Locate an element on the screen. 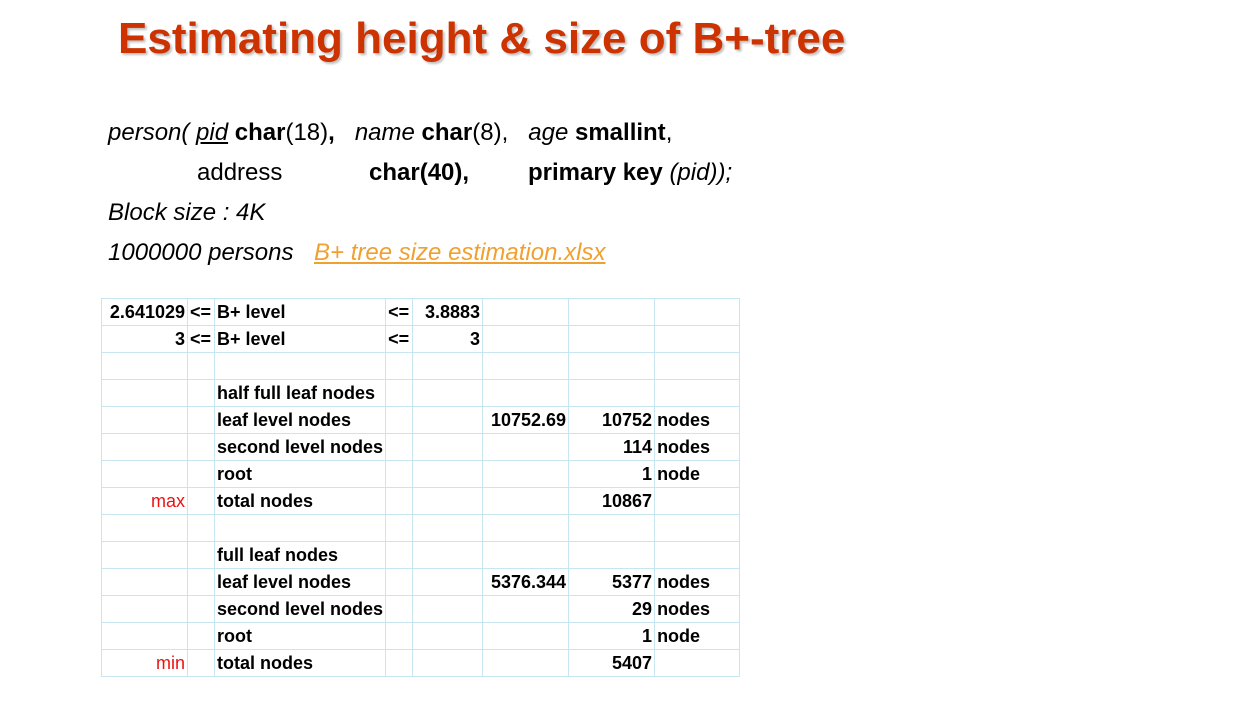 This screenshot has height=706, width=1254. table-cell-col-a: min is located at coordinates (144, 663).